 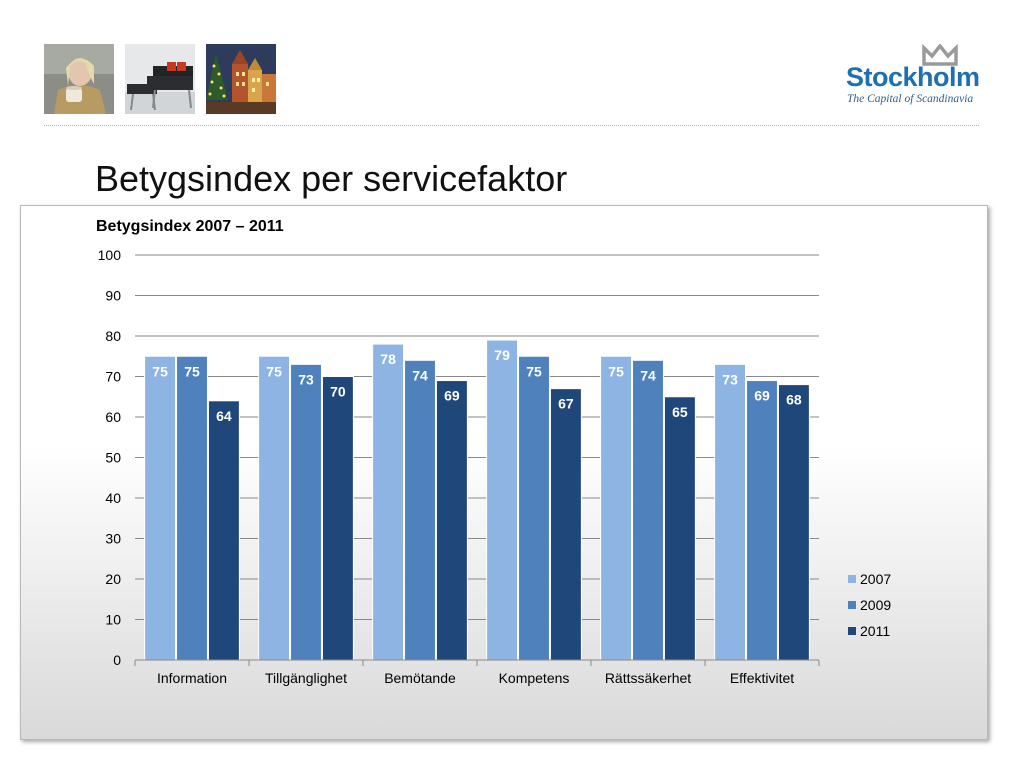 I want to click on category-label: Effektivitet, so click(x=762, y=678).